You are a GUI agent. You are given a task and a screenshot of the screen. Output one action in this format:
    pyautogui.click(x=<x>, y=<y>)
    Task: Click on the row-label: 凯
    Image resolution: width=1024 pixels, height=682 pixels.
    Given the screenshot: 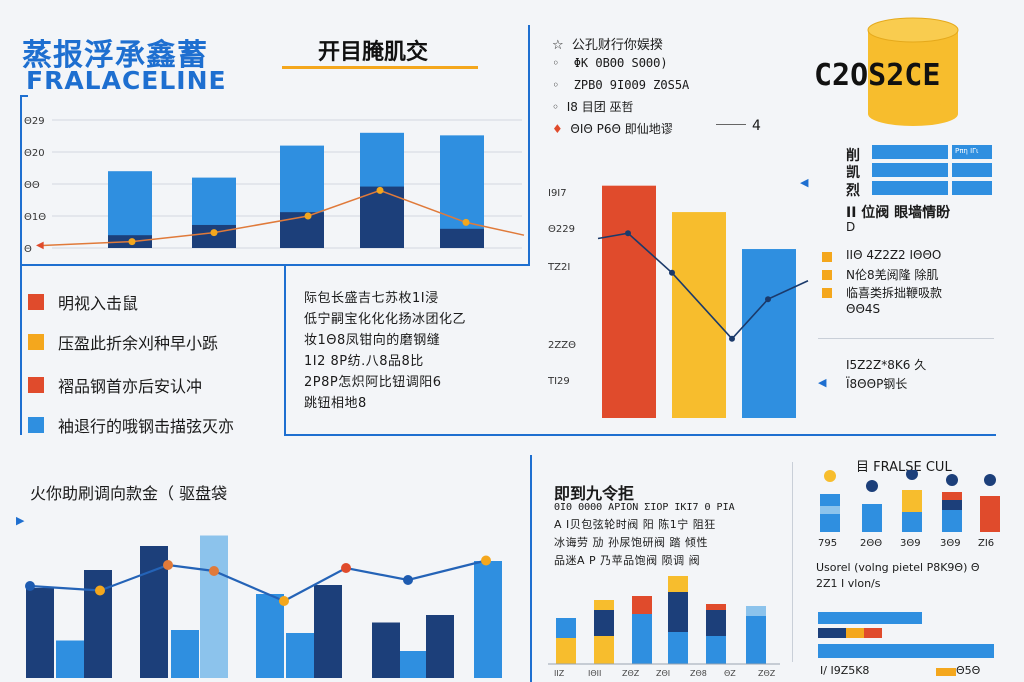 What is the action you would take?
    pyautogui.click(x=853, y=173)
    